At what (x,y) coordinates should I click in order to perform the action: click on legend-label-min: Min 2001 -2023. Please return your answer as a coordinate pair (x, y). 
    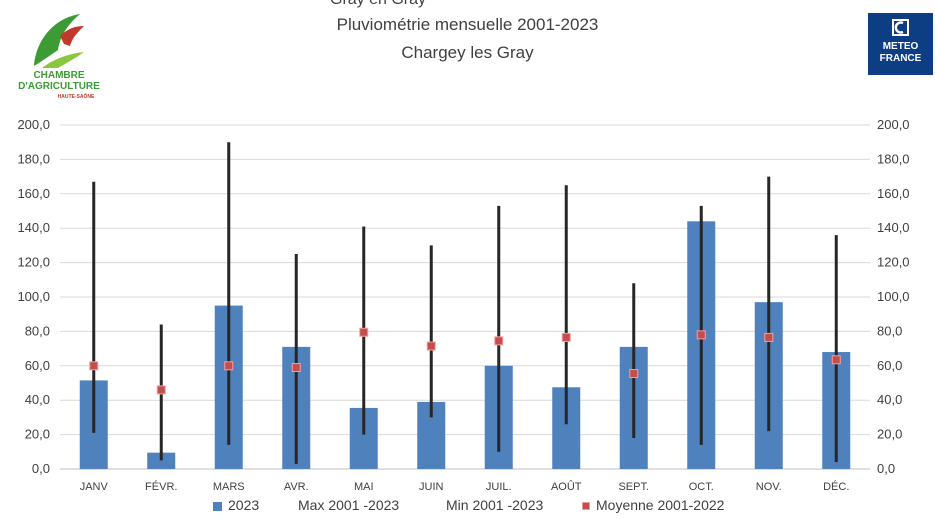
    Looking at the image, I should click on (495, 505).